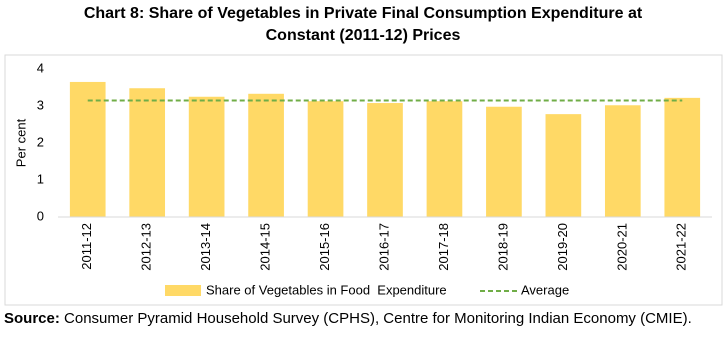  Describe the element at coordinates (363, 35) in the screenshot. I see `chart-title: Constant (2011-12) Prices` at that location.